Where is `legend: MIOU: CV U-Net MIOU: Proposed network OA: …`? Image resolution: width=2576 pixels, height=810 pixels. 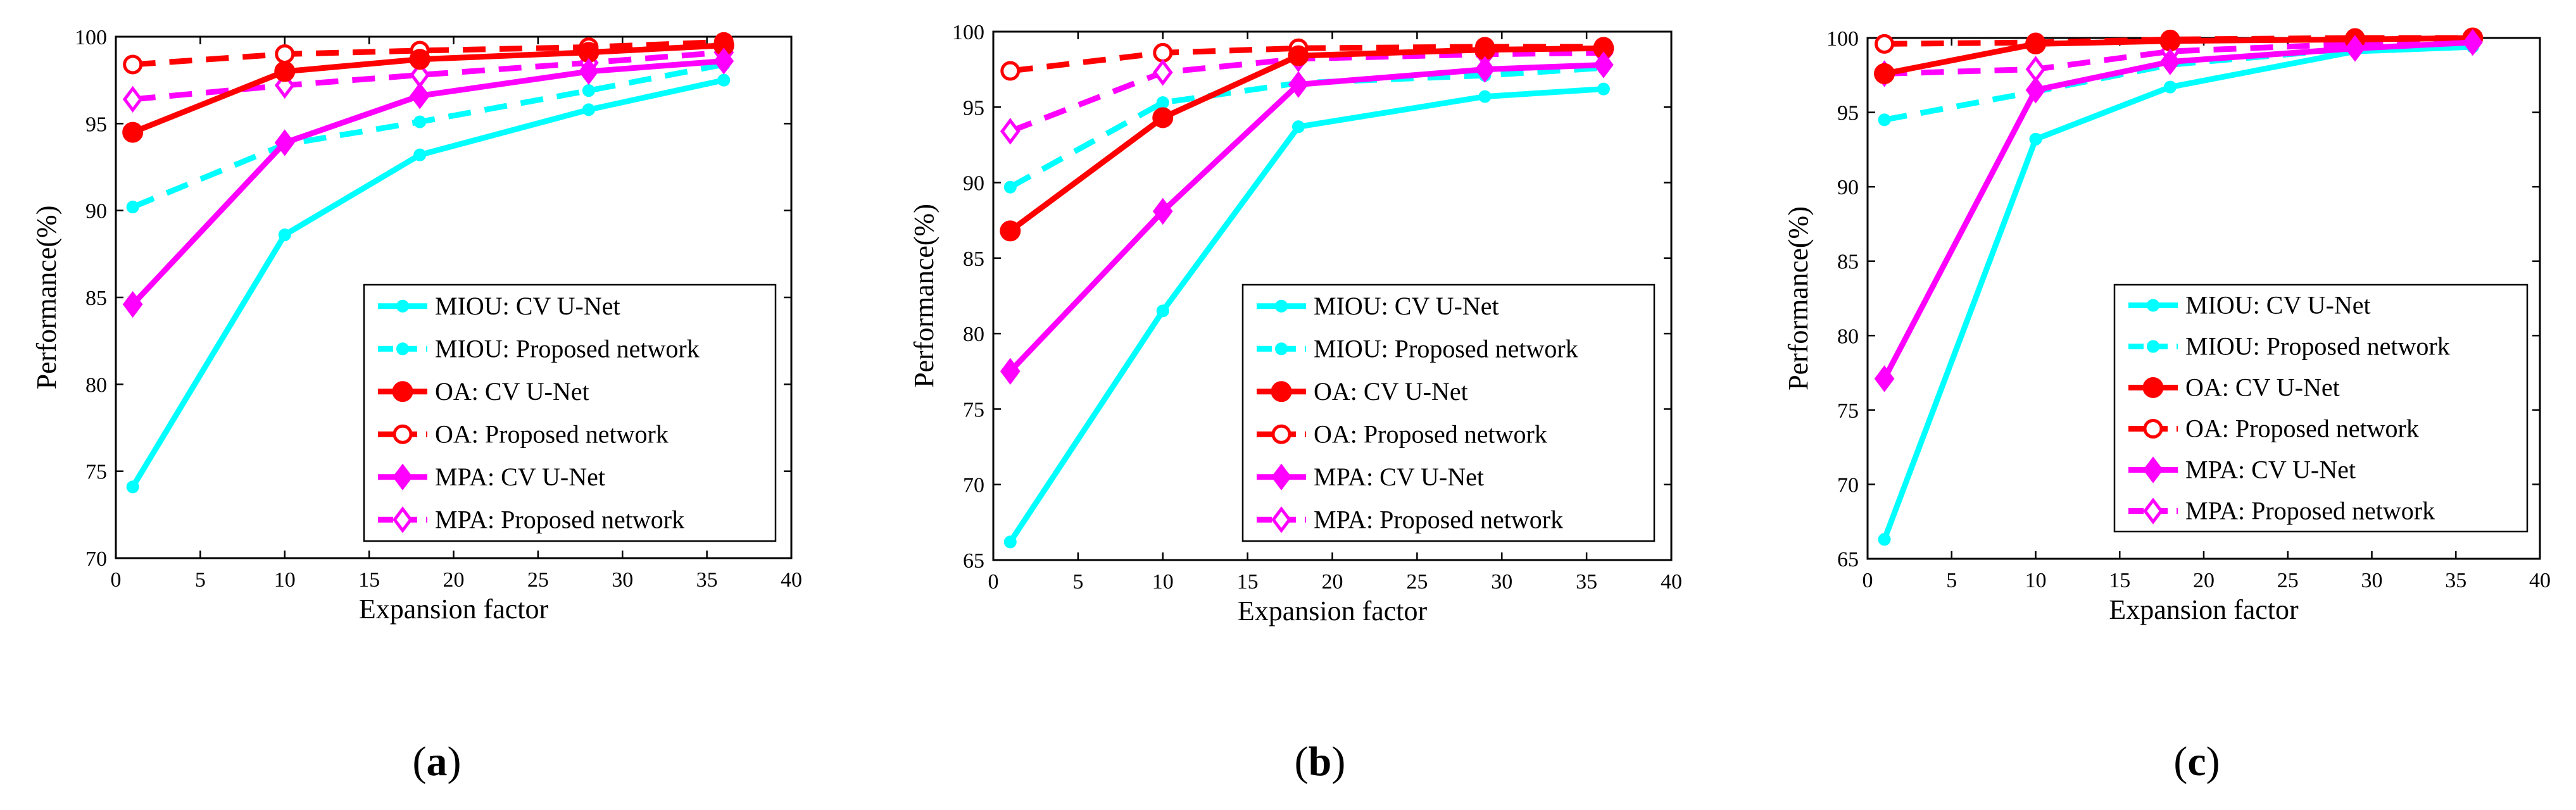 legend: MIOU: CV U-Net MIOU: Proposed network OA: … is located at coordinates (1448, 413).